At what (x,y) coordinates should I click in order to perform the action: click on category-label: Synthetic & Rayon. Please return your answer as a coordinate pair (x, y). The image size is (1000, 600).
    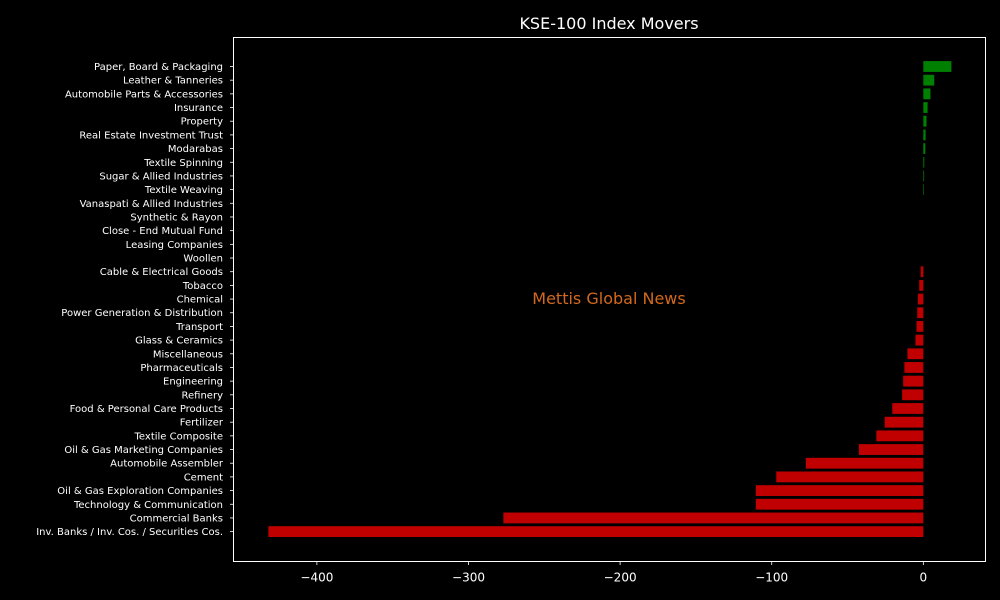
    Looking at the image, I should click on (176, 217).